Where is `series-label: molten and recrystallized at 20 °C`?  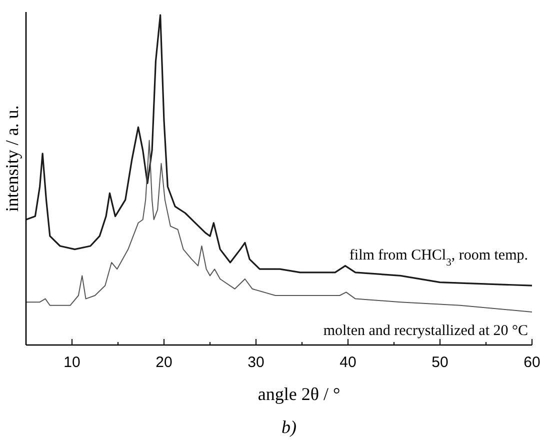
series-label: molten and recrystallized at 20 °C is located at coordinates (425, 331).